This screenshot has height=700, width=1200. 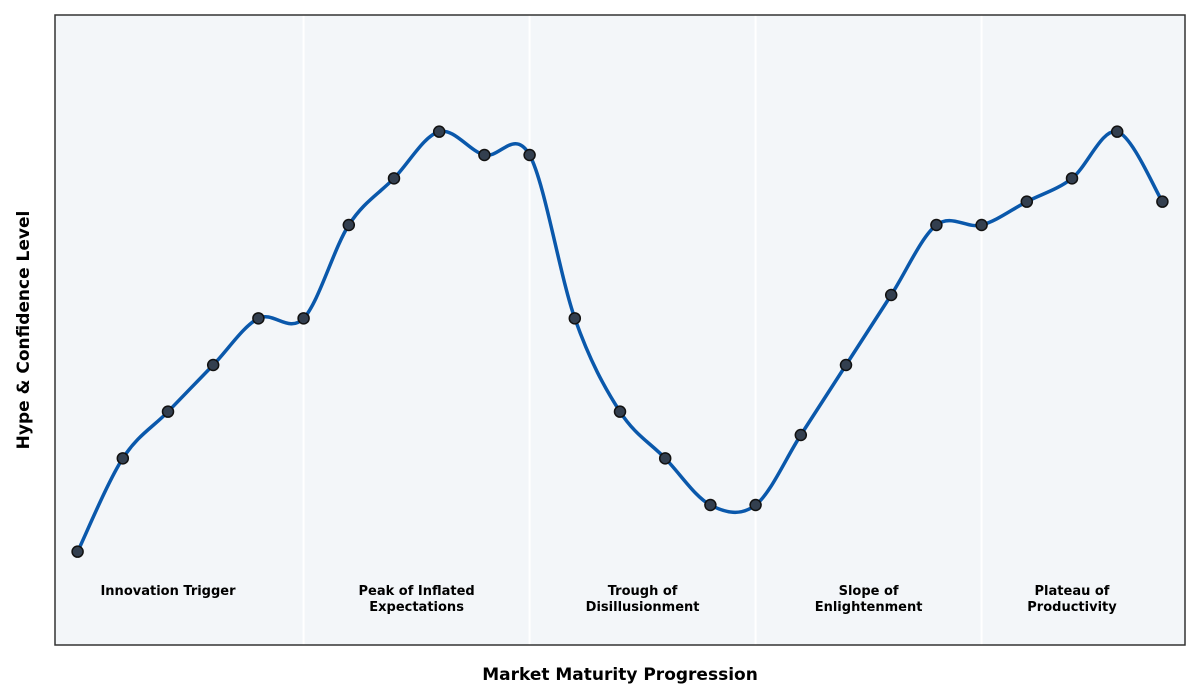 I want to click on phase-label-2: Peak of Inflated Expectations, so click(x=416, y=599).